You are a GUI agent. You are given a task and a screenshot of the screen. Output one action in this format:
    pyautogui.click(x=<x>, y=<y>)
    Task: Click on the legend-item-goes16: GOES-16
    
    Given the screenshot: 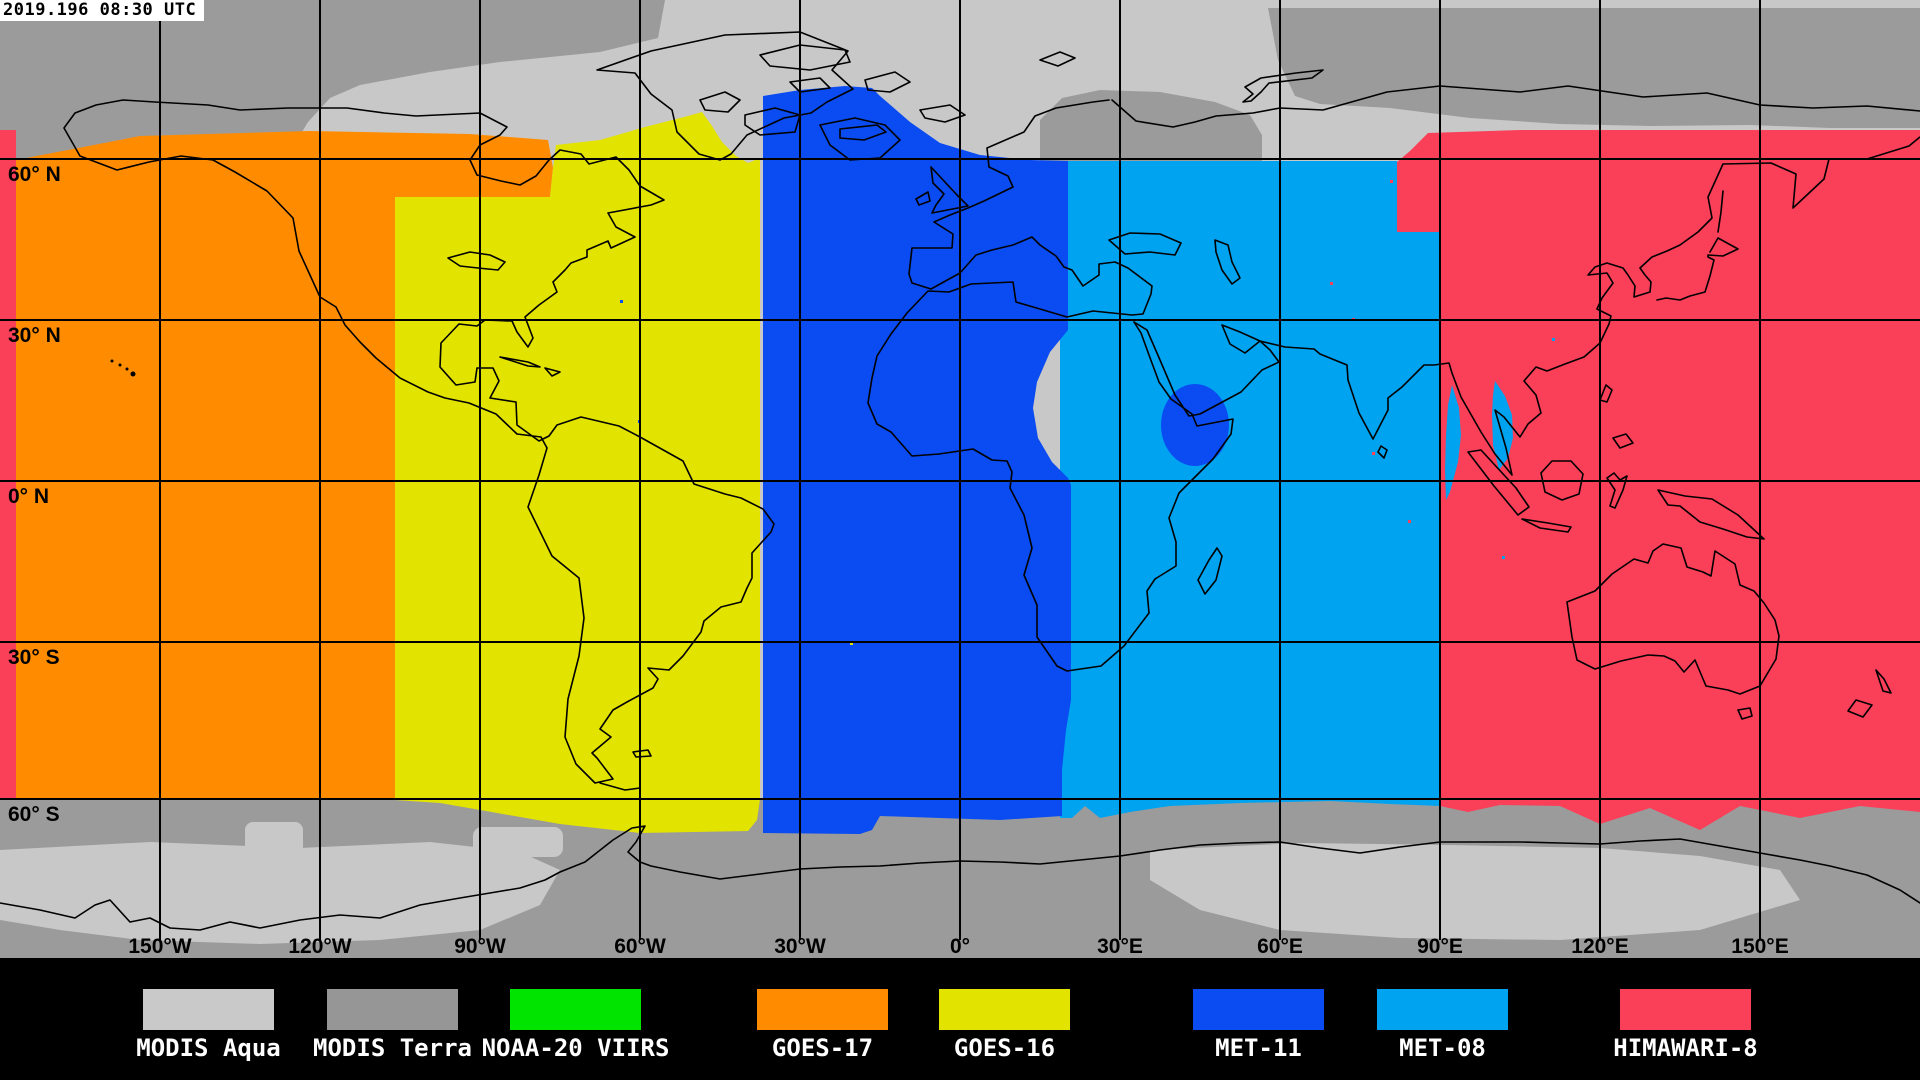 What is the action you would take?
    pyautogui.click(x=1004, y=1025)
    